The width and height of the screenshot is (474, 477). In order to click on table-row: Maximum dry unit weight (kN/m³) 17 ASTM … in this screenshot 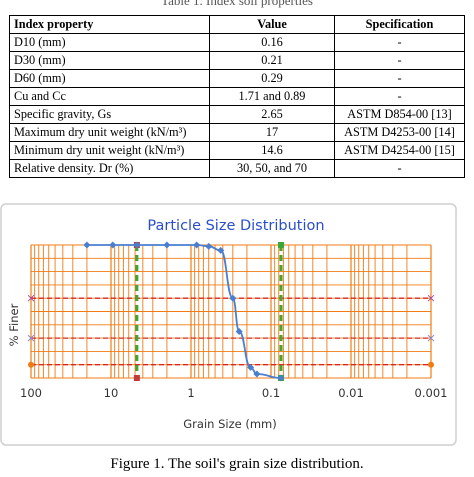, I will do `click(237, 132)`.